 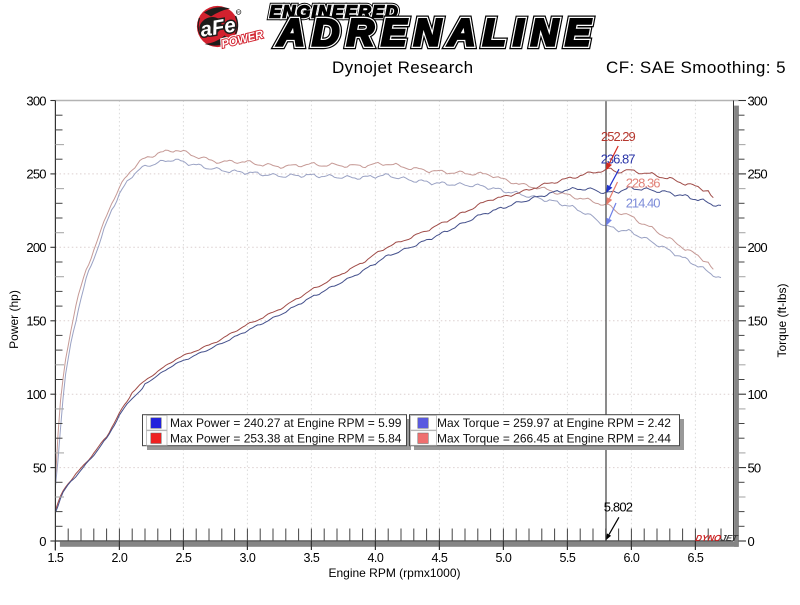 I want to click on svg-text: DYNO, so click(x=709, y=538).